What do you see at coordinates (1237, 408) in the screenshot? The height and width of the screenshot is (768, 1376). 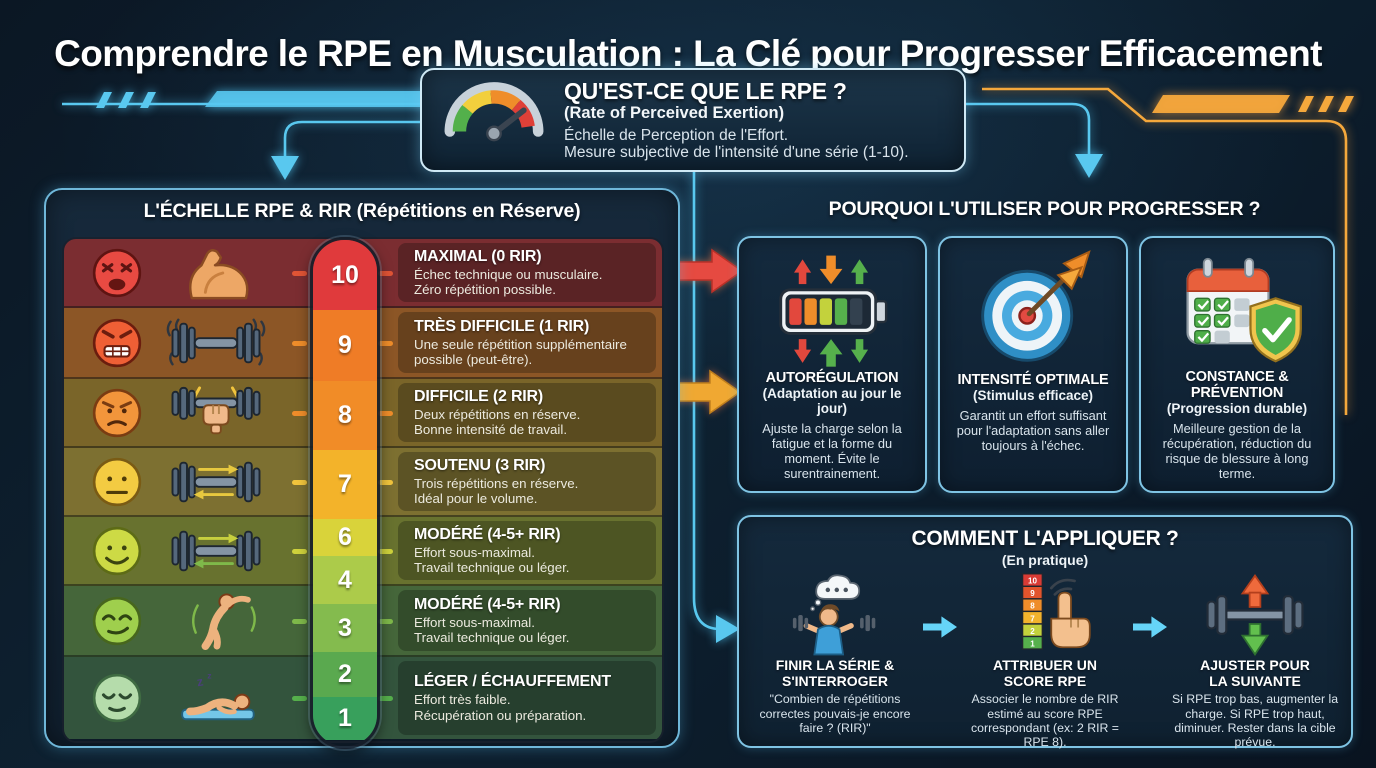 I see `card-subheading: (Progression durable)` at bounding box center [1237, 408].